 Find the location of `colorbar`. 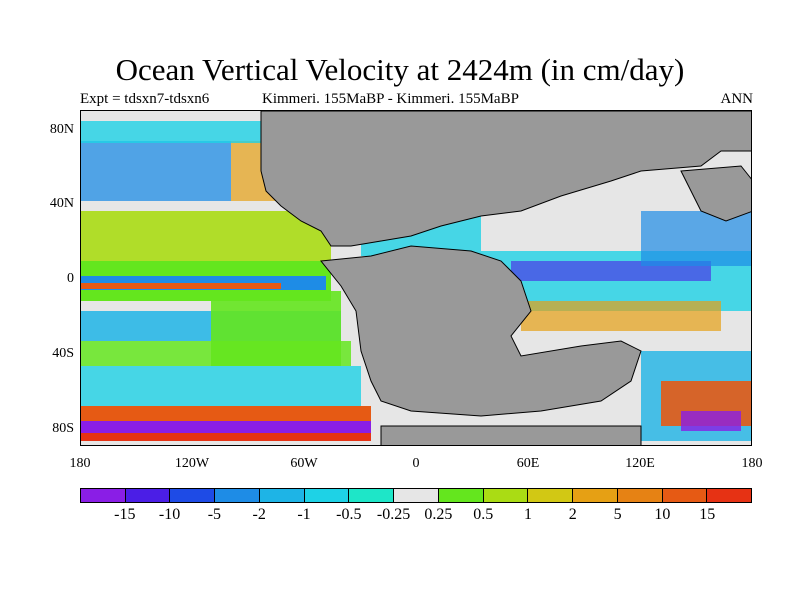

colorbar is located at coordinates (416, 495).